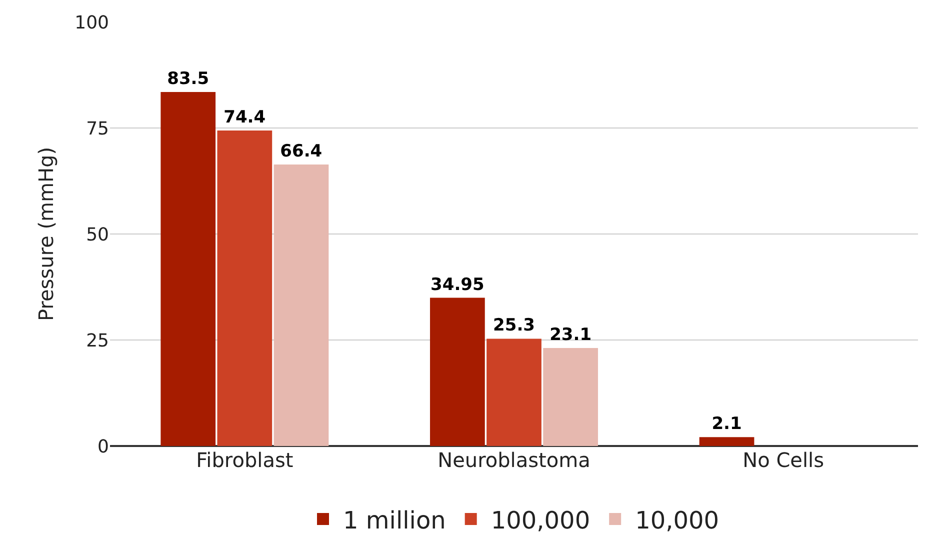  I want to click on legend-label: 1 million, so click(394, 520).